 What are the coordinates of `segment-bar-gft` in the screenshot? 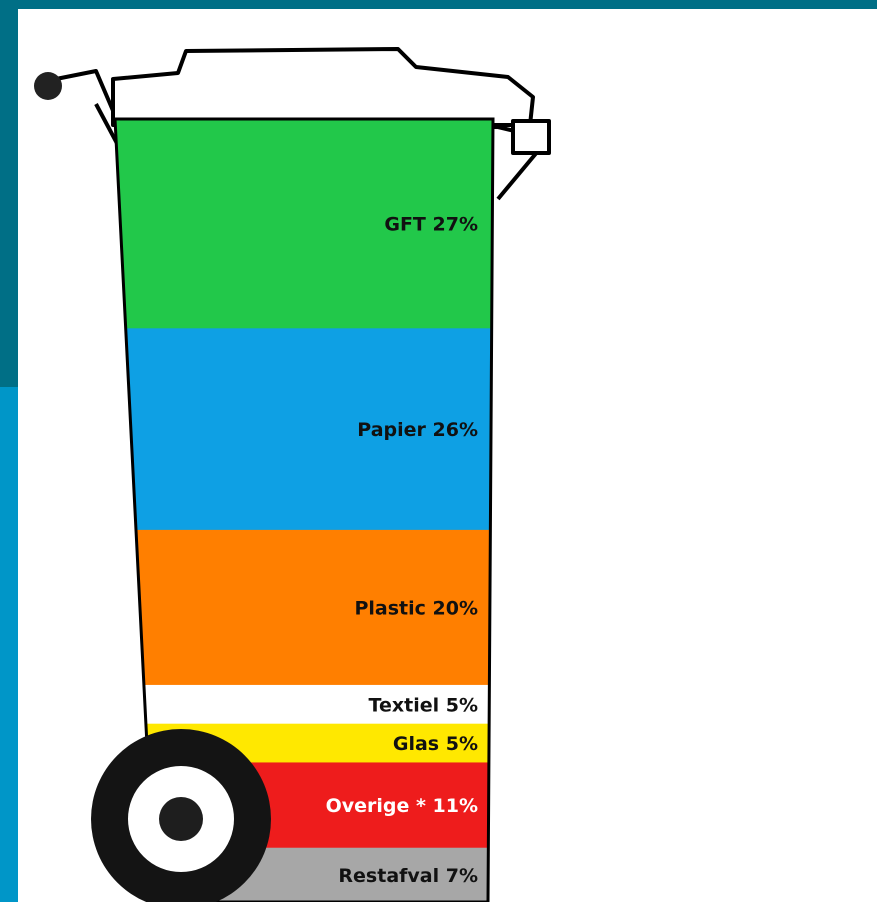 It's located at (304, 224).